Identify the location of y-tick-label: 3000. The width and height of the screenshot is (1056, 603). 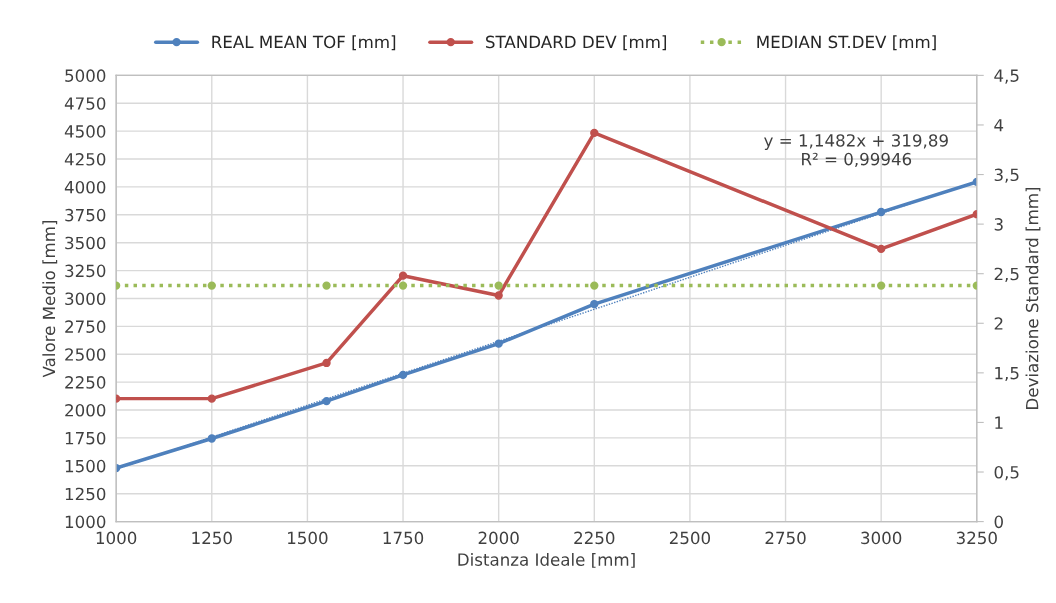
(85, 299).